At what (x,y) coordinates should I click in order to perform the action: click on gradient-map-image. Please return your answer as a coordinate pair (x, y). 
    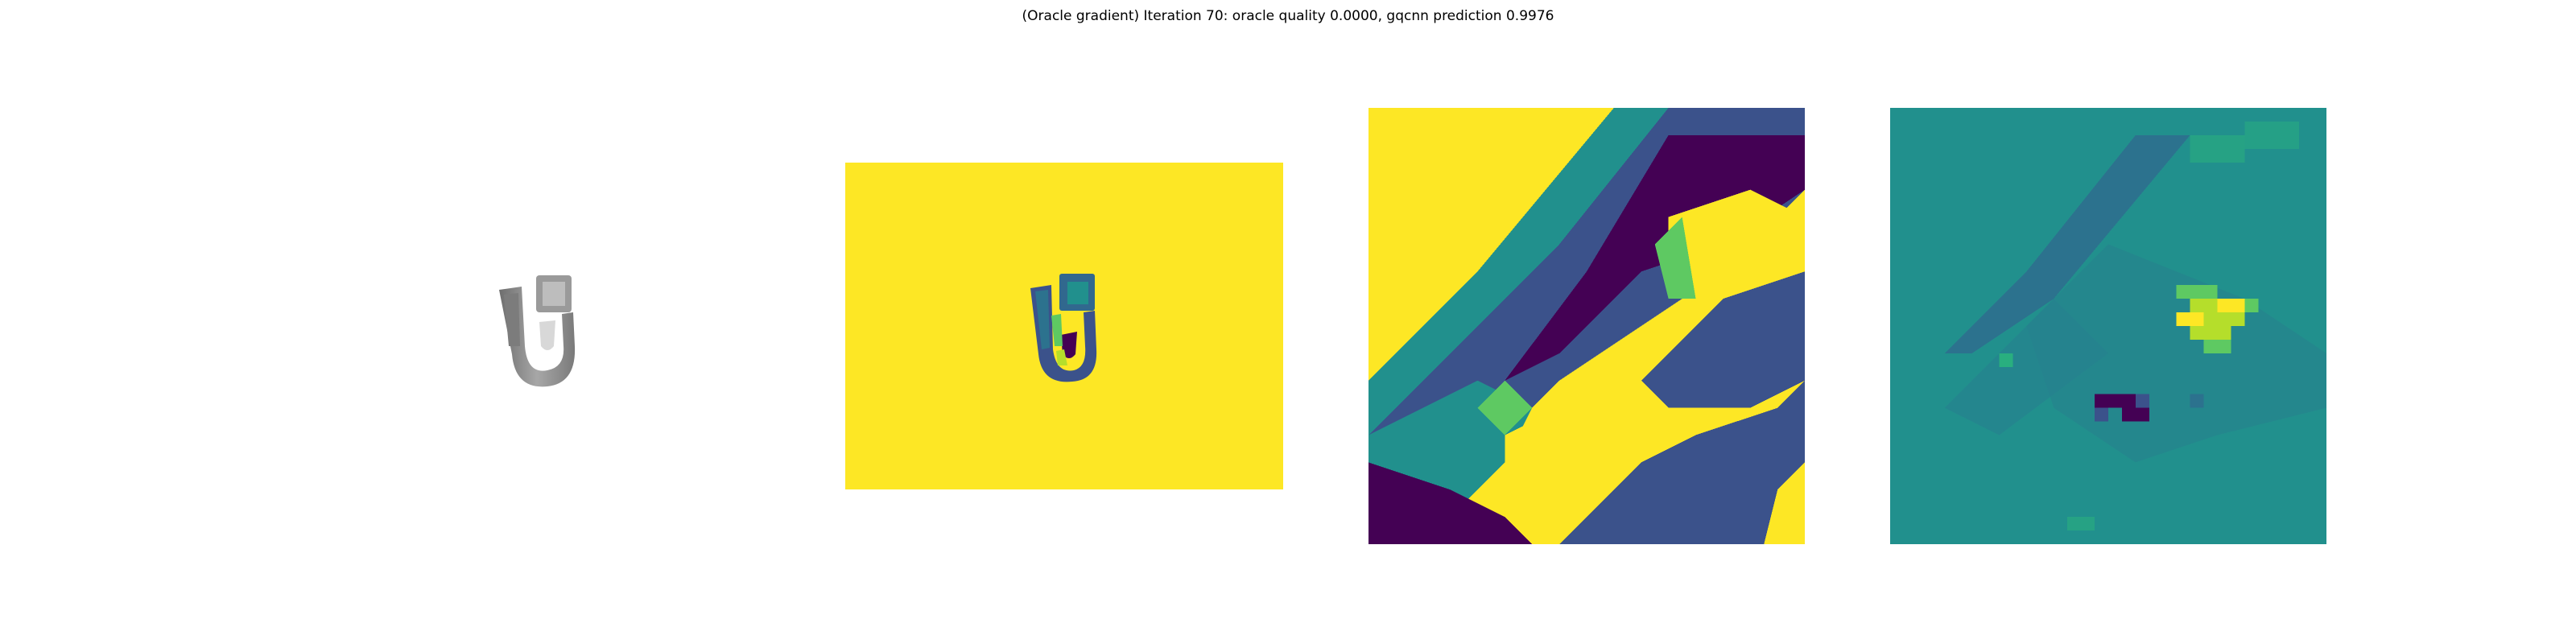
    Looking at the image, I should click on (2108, 326).